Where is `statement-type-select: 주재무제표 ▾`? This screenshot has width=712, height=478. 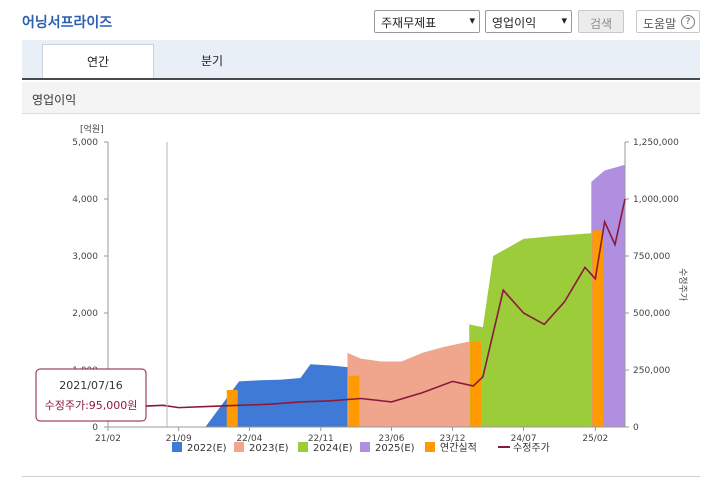
statement-type-select: 주재무제표 ▾ is located at coordinates (427, 21).